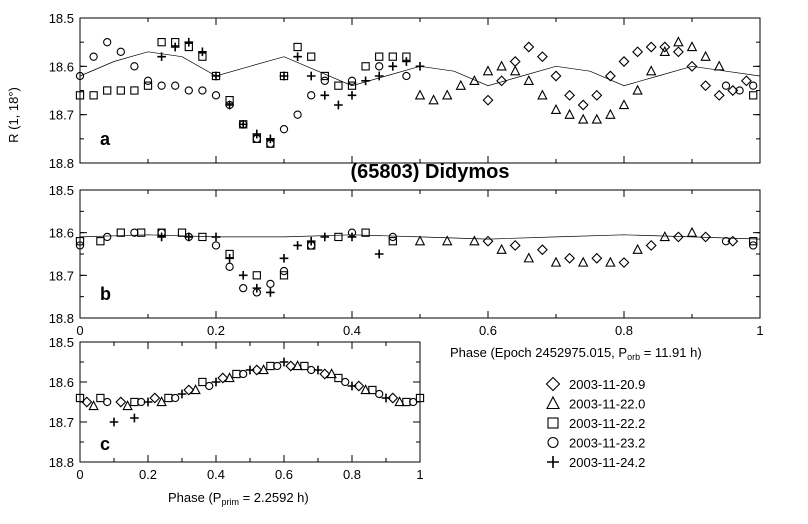 This screenshot has width=808, height=524. Describe the element at coordinates (61, 382) in the screenshot. I see `y-tick-label: 18.6` at that location.